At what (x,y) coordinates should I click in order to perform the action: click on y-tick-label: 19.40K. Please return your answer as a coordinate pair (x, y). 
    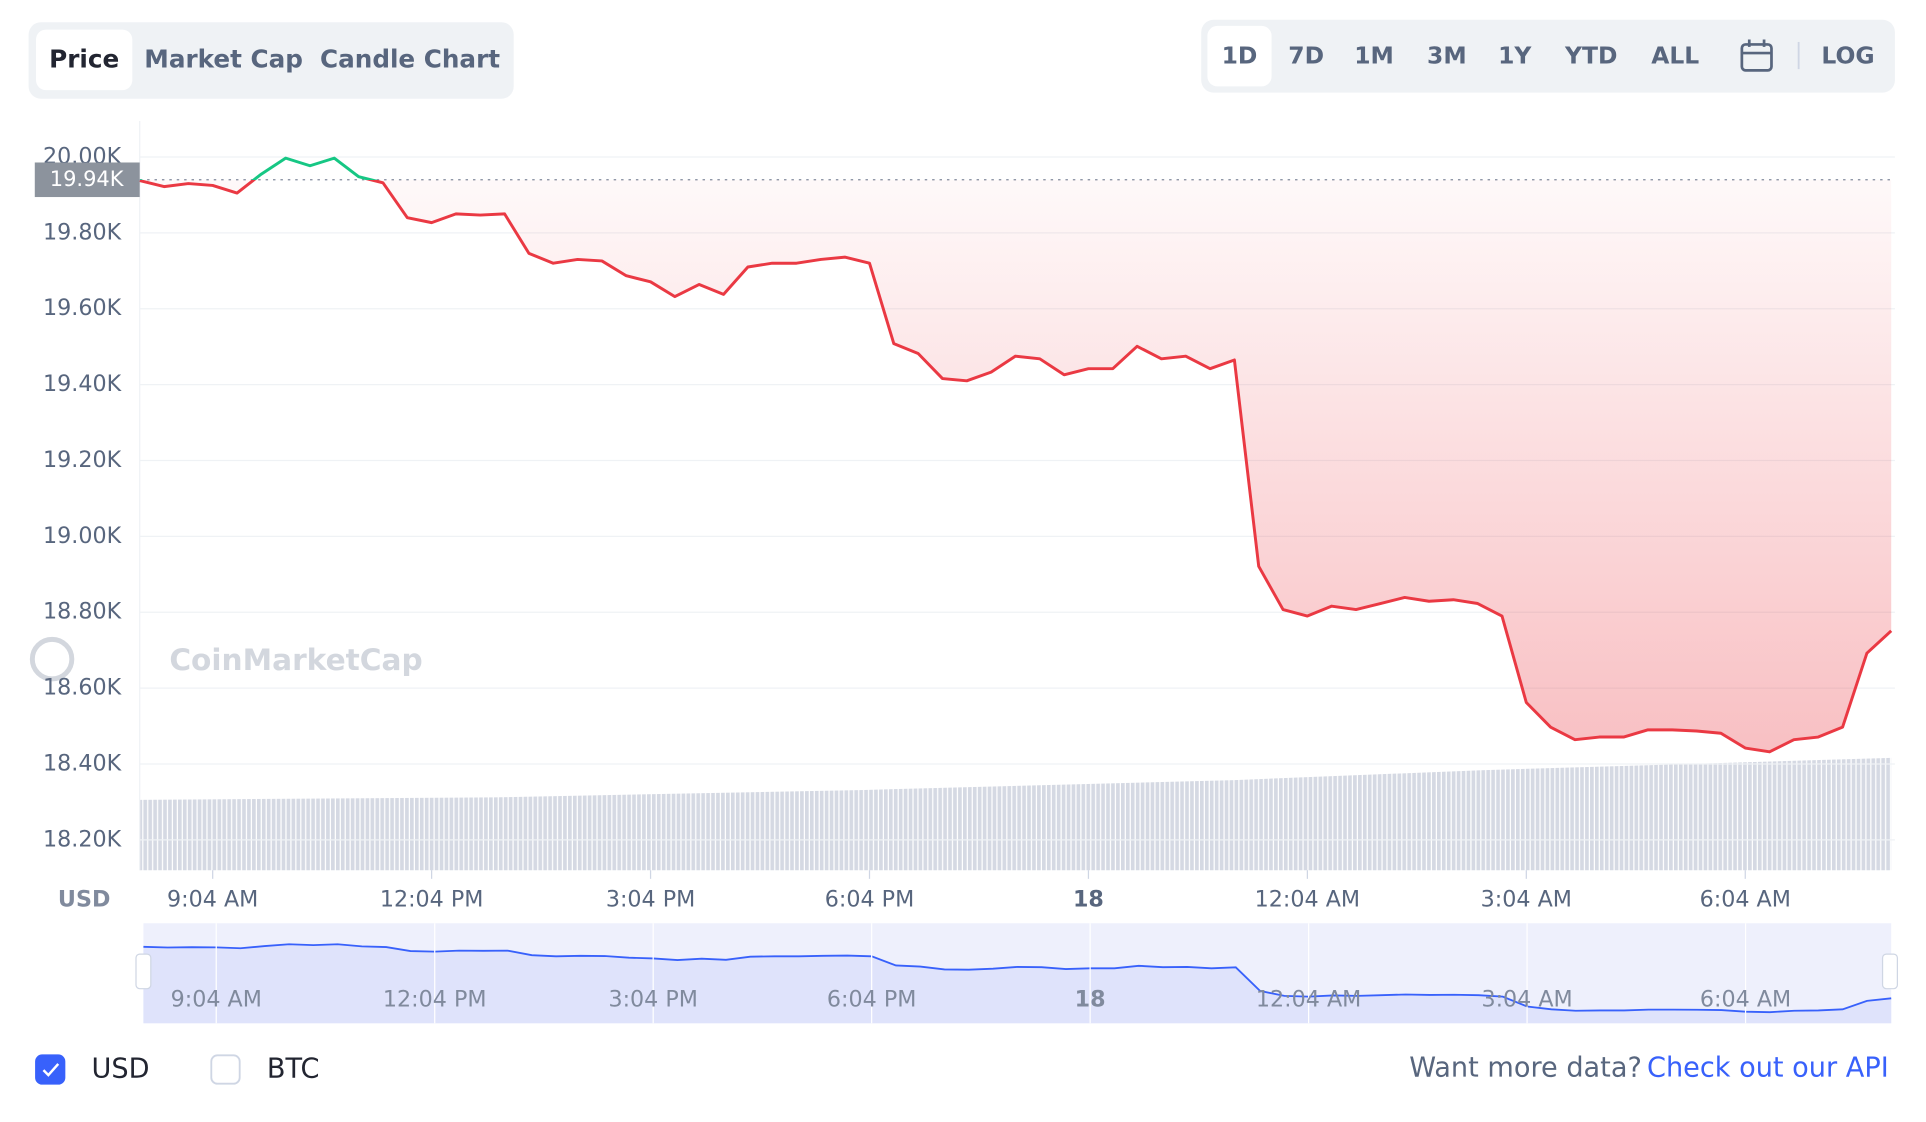
    Looking at the image, I should click on (83, 384).